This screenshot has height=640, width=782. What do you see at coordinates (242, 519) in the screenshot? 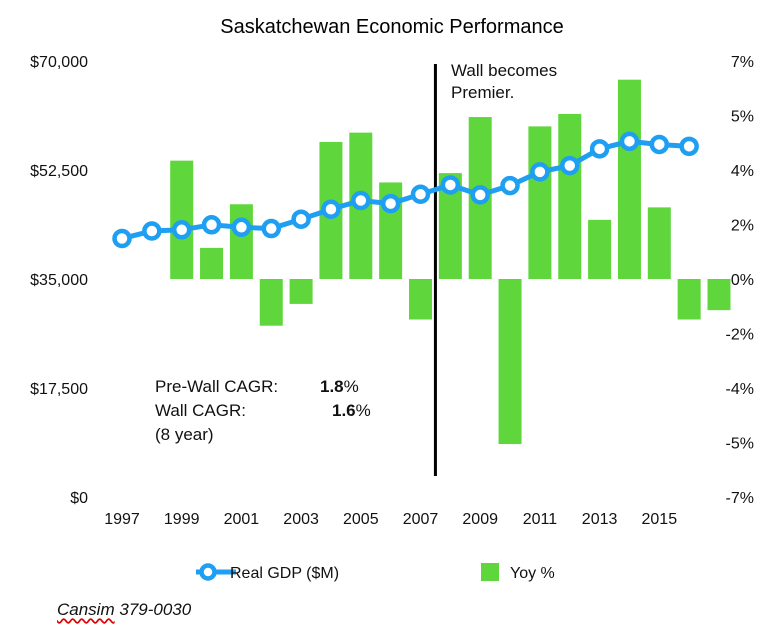
I see `x-tick-label: 2001` at bounding box center [242, 519].